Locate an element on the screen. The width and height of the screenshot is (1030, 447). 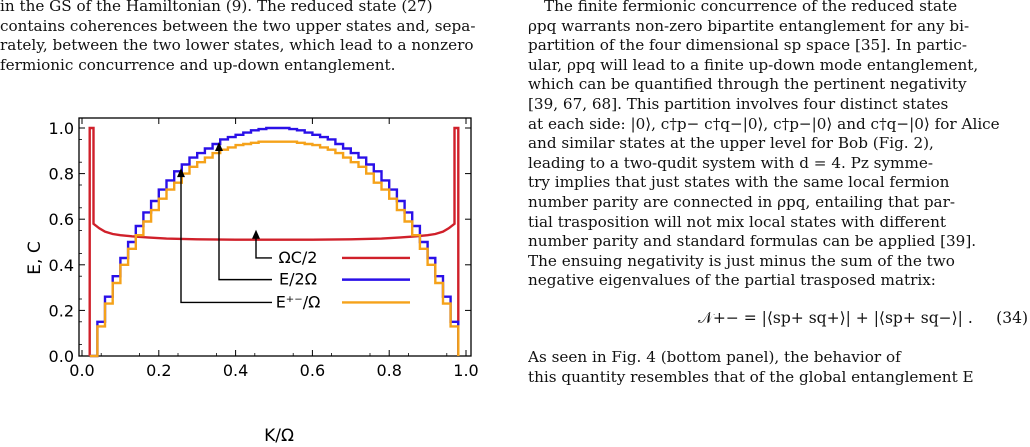
y-tick-label: 0.4 is located at coordinates (61, 265).